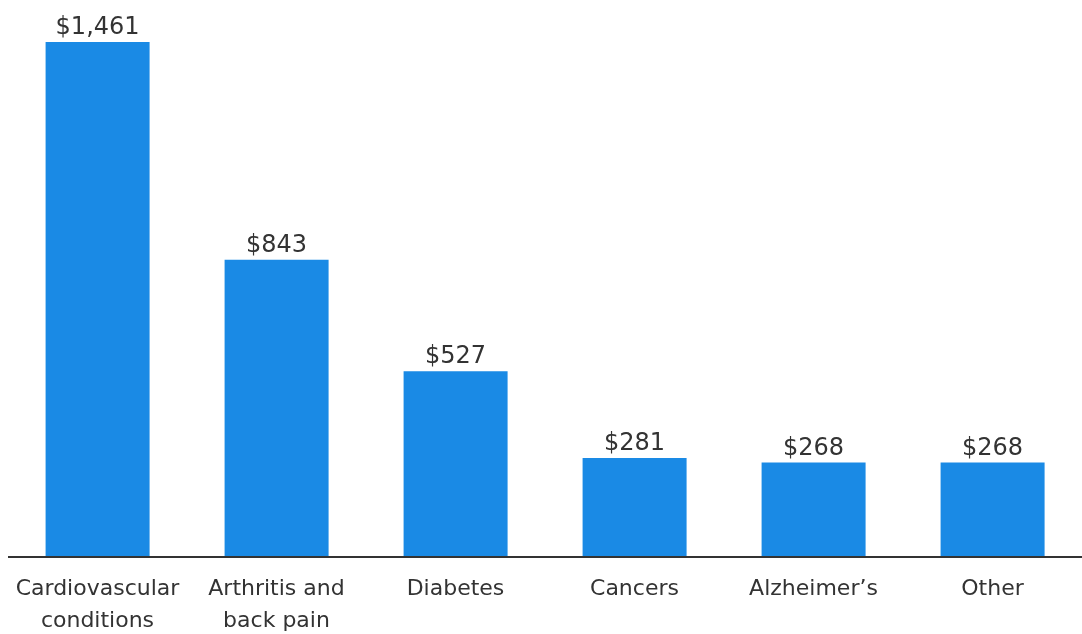  What do you see at coordinates (635, 441) in the screenshot?
I see `data-label: $281` at bounding box center [635, 441].